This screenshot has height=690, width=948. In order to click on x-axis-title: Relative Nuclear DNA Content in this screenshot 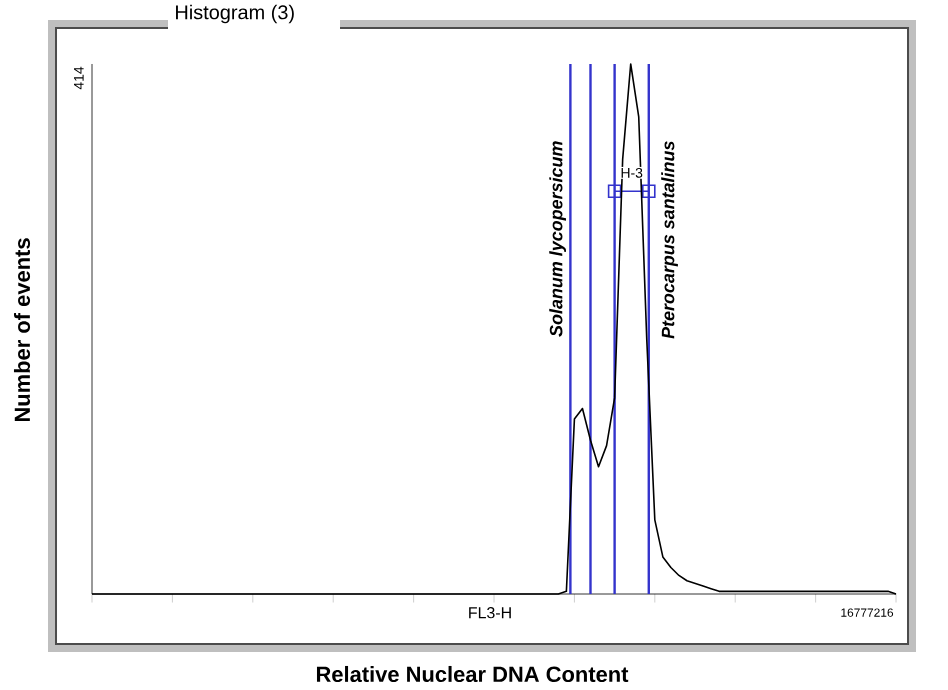, I will do `click(472, 674)`.